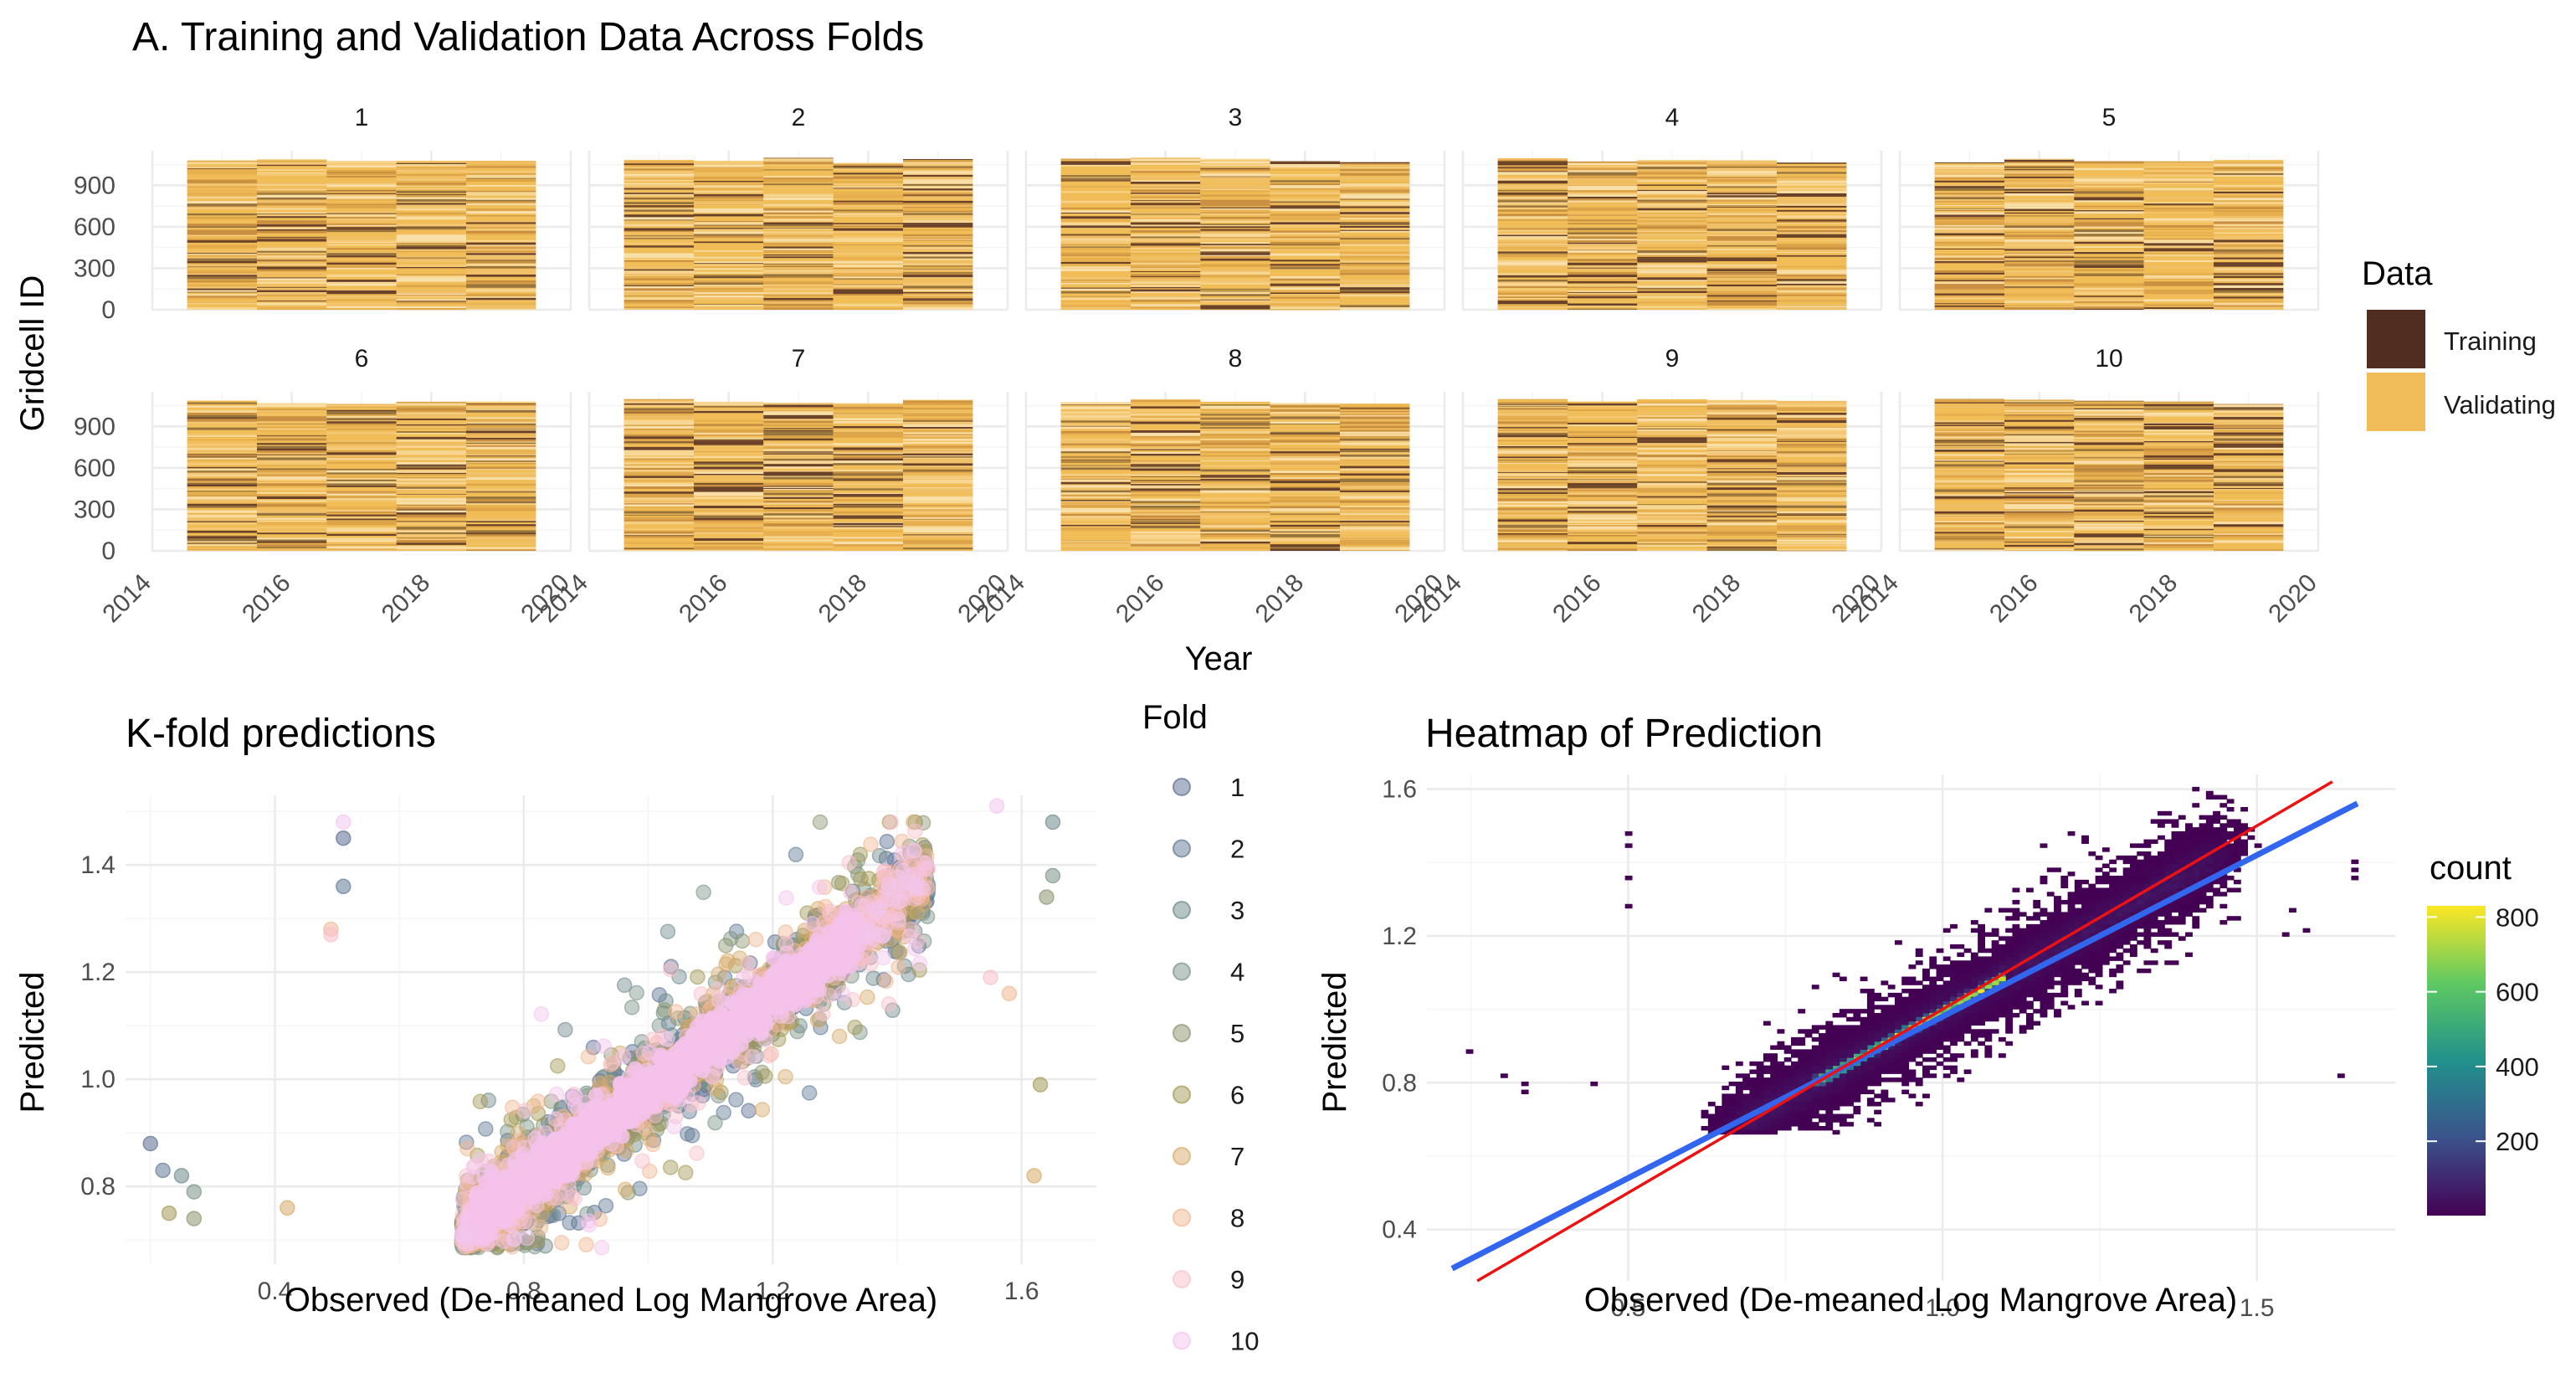 The width and height of the screenshot is (2576, 1378). Describe the element at coordinates (2014, 599) in the screenshot. I see `x-tick-label: 2016` at that location.